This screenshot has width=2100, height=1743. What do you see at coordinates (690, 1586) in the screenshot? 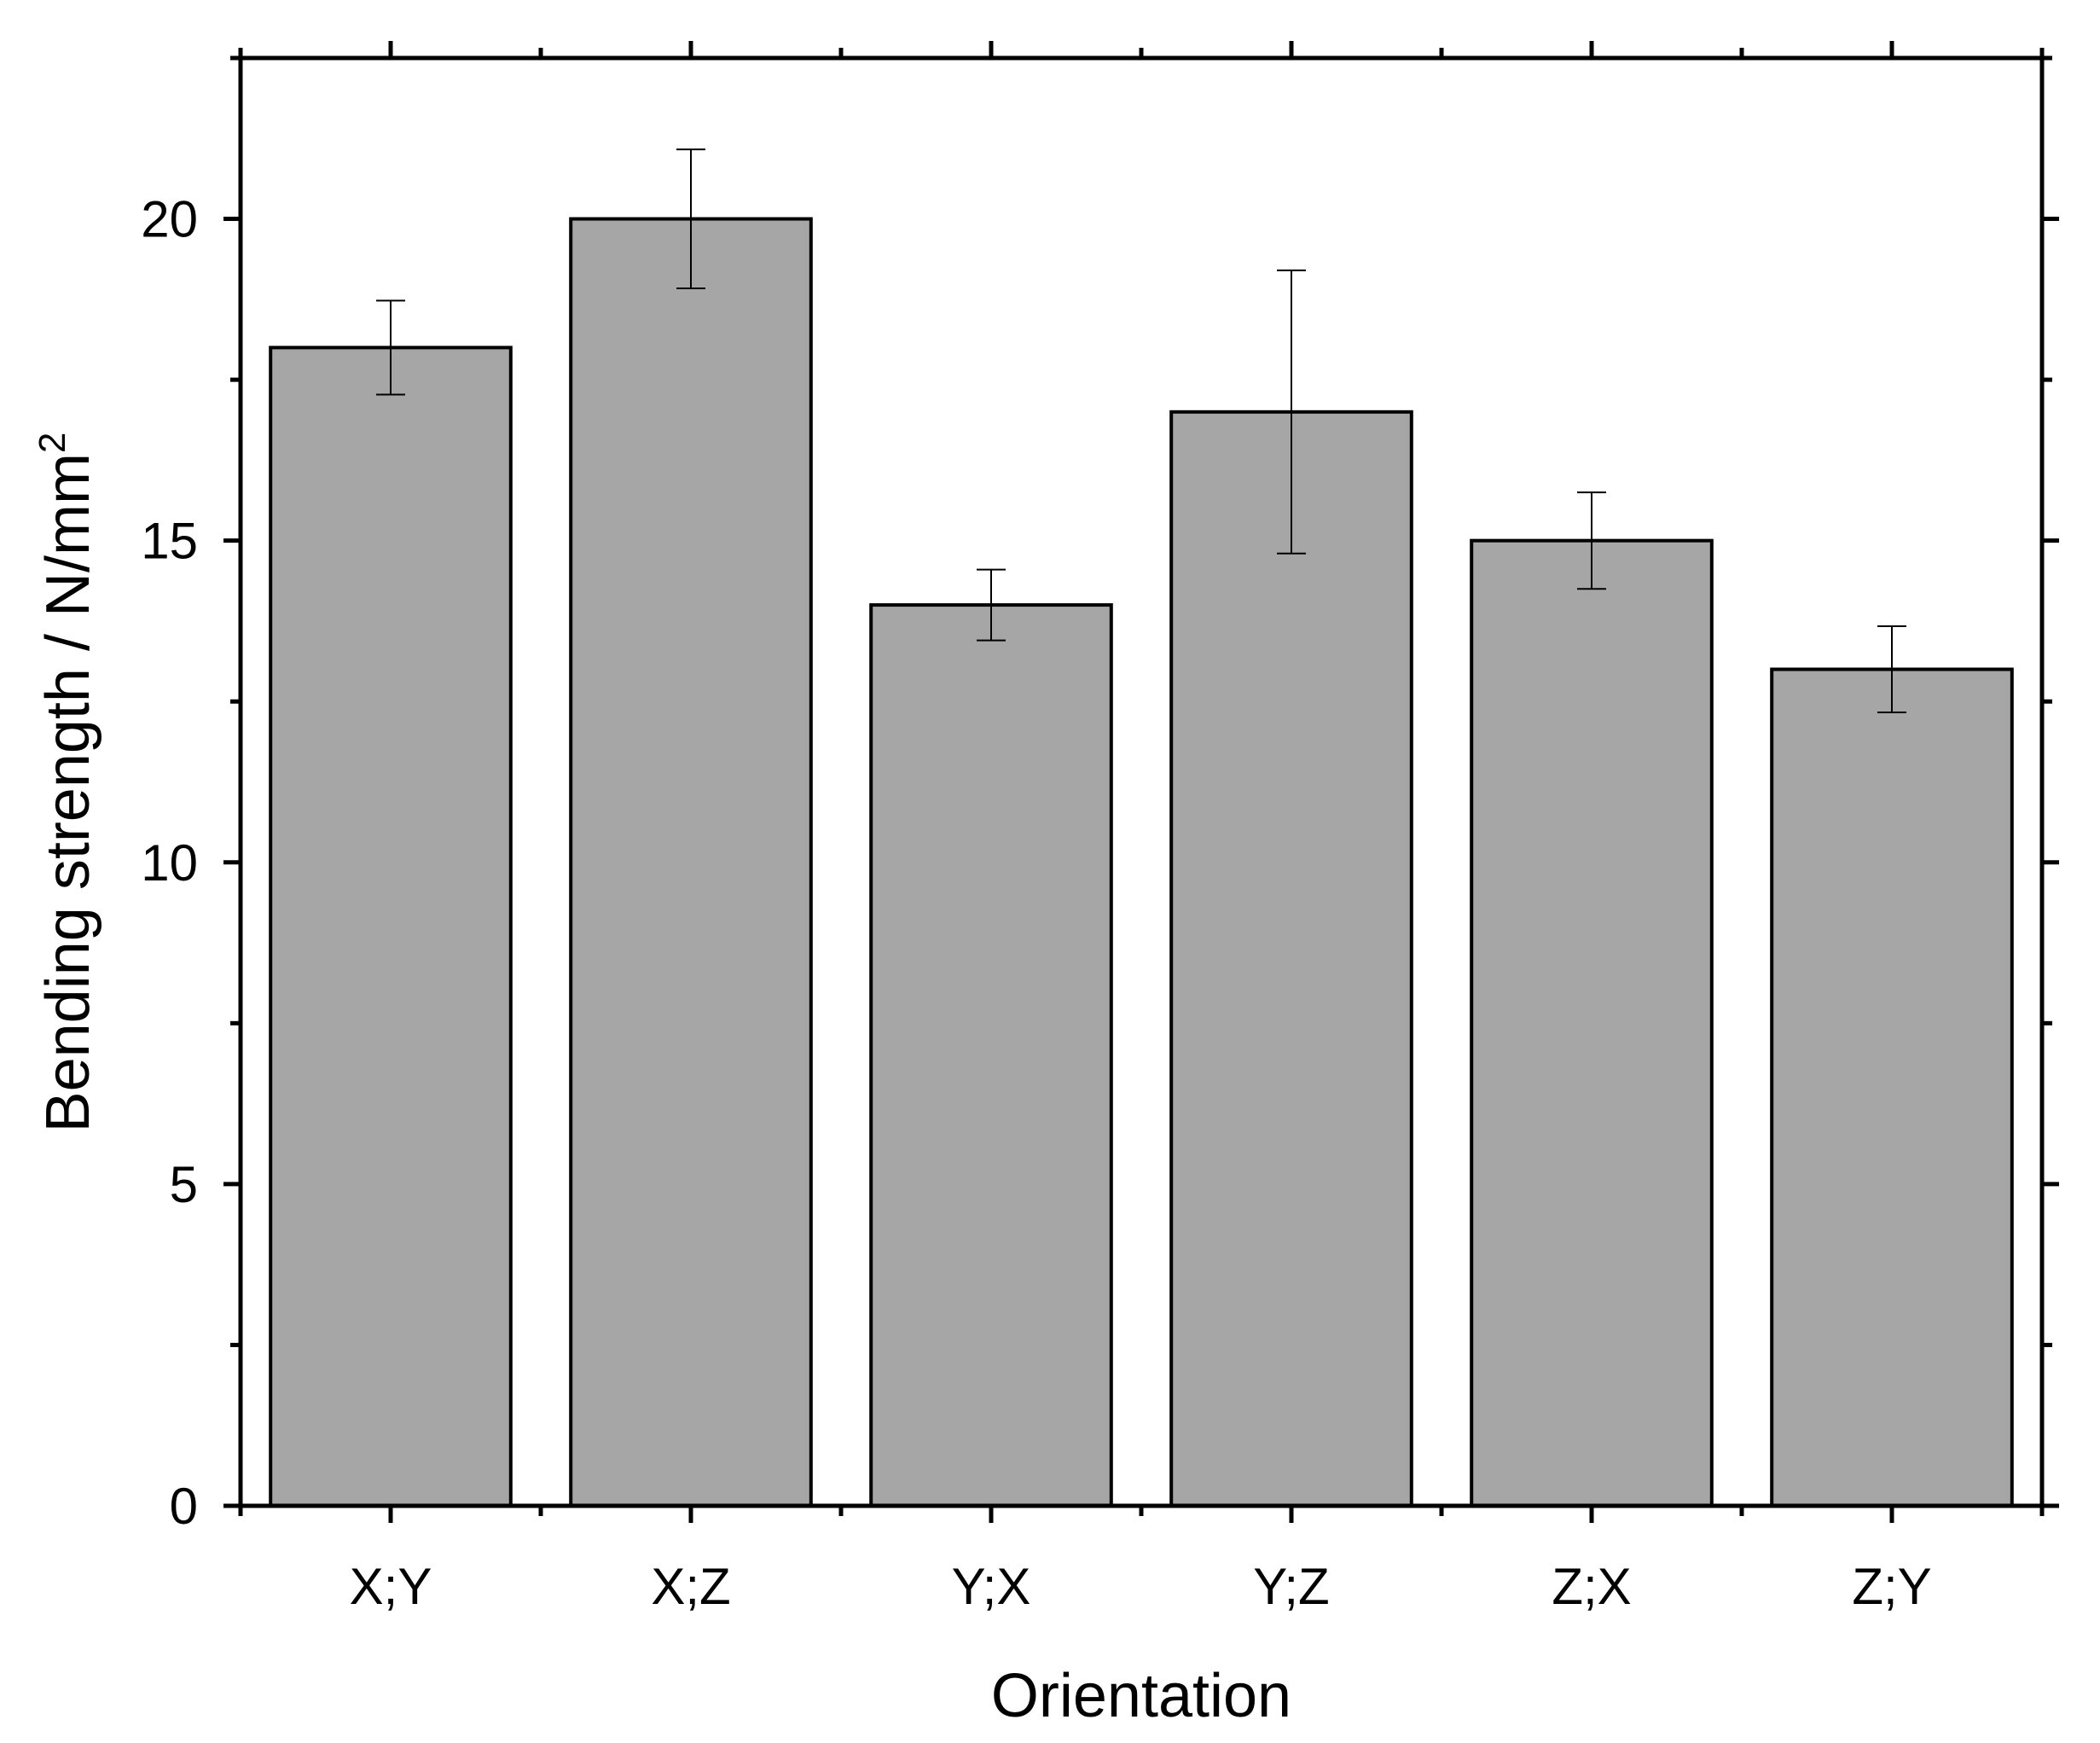
I see `x-tick-label: X;Z` at bounding box center [690, 1586].